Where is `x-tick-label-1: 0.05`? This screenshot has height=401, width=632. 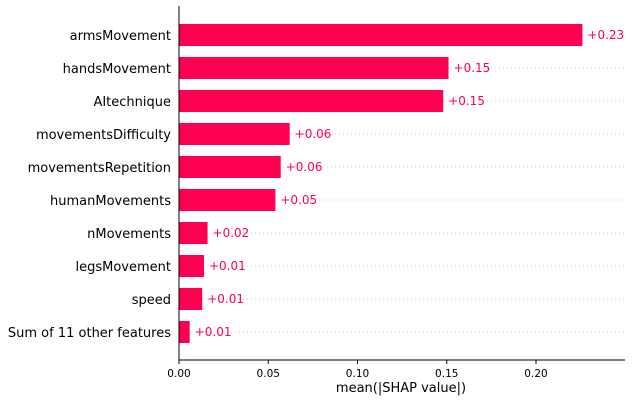 x-tick-label-1: 0.05 is located at coordinates (268, 374).